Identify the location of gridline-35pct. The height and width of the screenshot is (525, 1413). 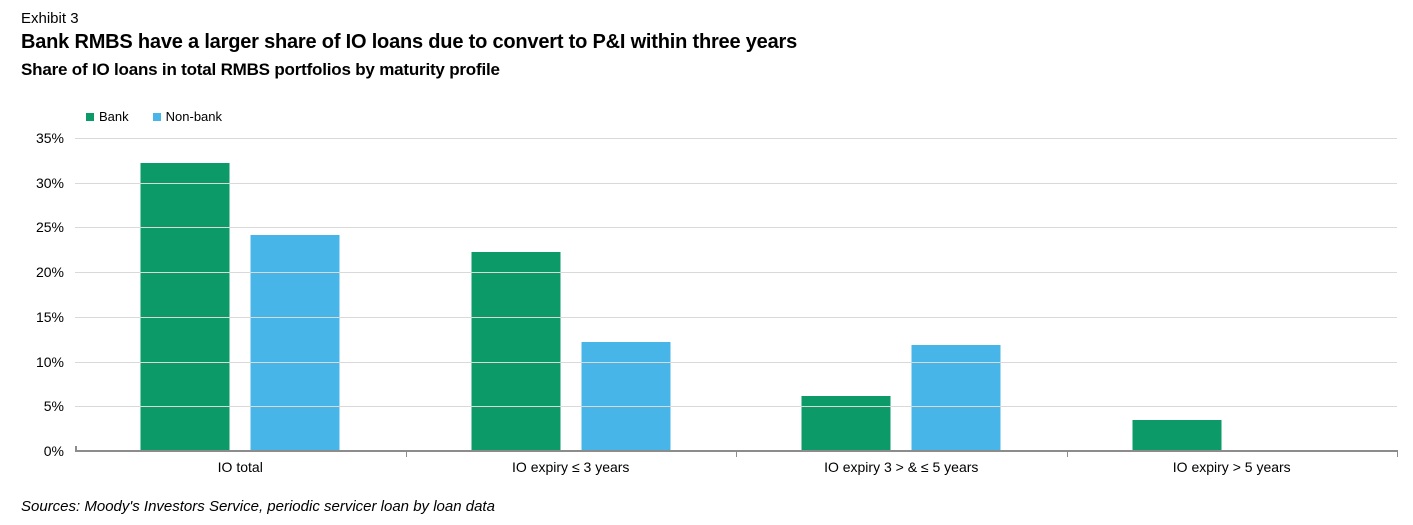
(736, 138).